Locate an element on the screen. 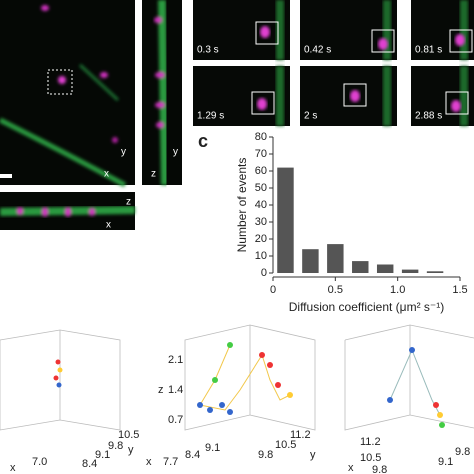 This screenshot has width=474, height=474. plot3d: 11.2 10.5 9.8 x 9.1 9.8 is located at coordinates (409, 399).